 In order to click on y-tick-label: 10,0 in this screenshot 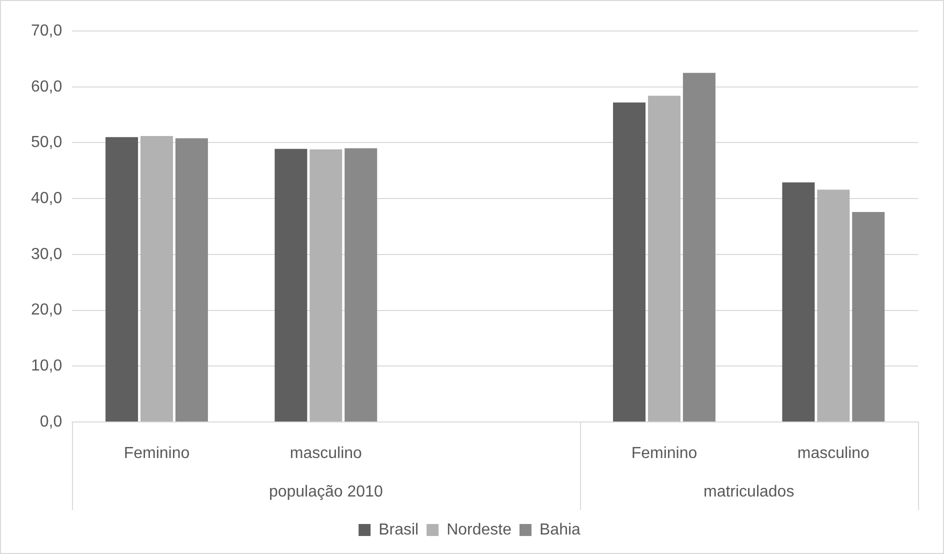, I will do `click(46, 366)`.